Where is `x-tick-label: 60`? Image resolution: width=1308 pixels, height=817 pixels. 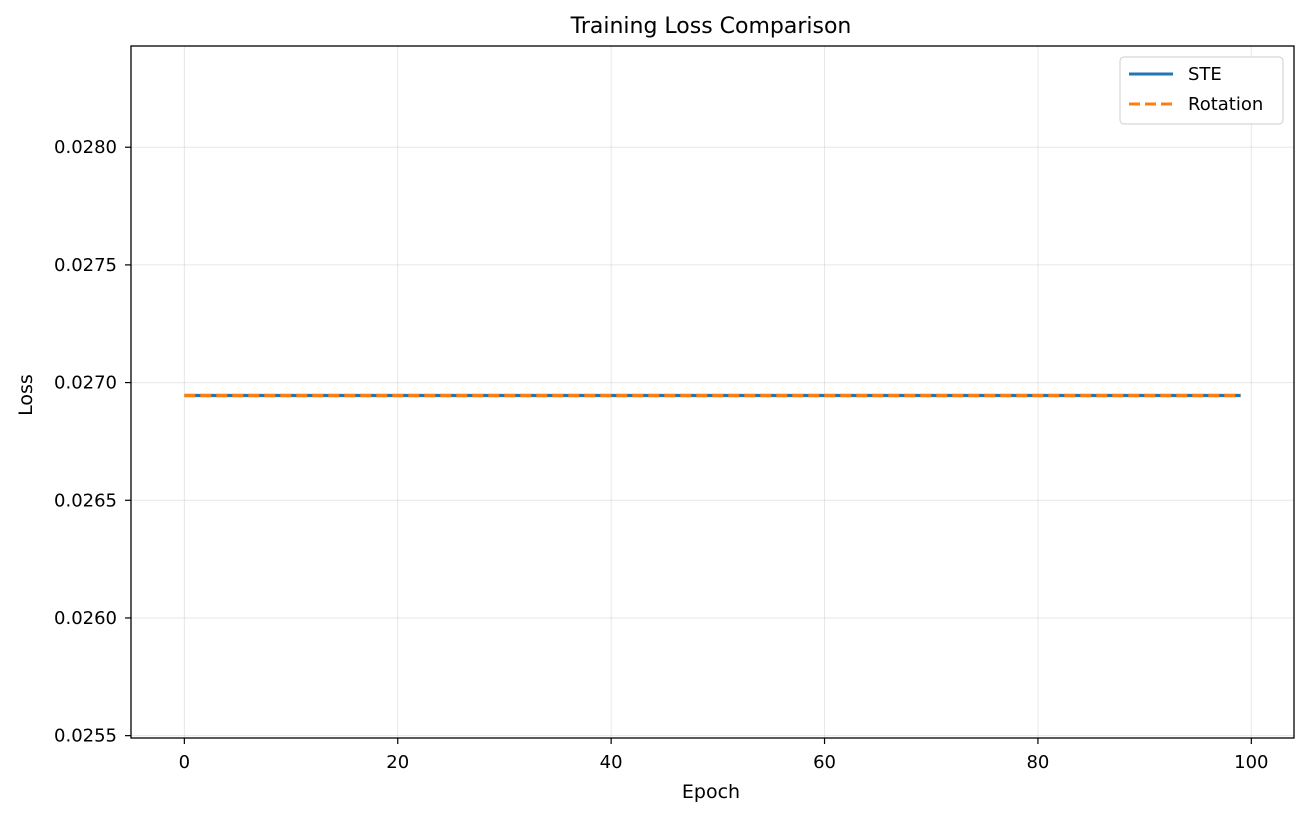 x-tick-label: 60 is located at coordinates (824, 762).